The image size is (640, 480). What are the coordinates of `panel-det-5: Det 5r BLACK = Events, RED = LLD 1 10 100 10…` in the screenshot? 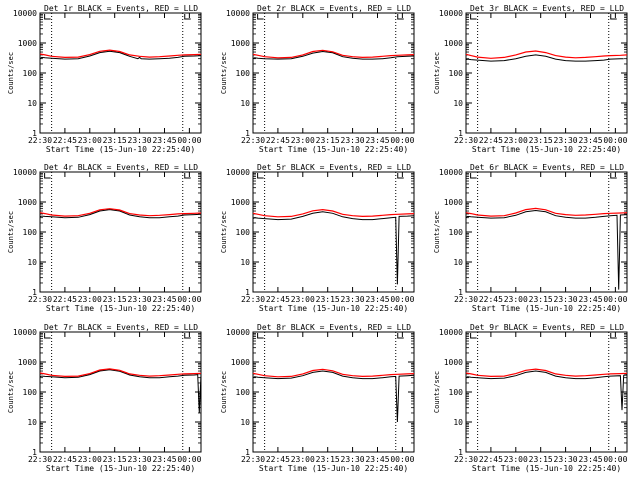 It's located at (317, 238).